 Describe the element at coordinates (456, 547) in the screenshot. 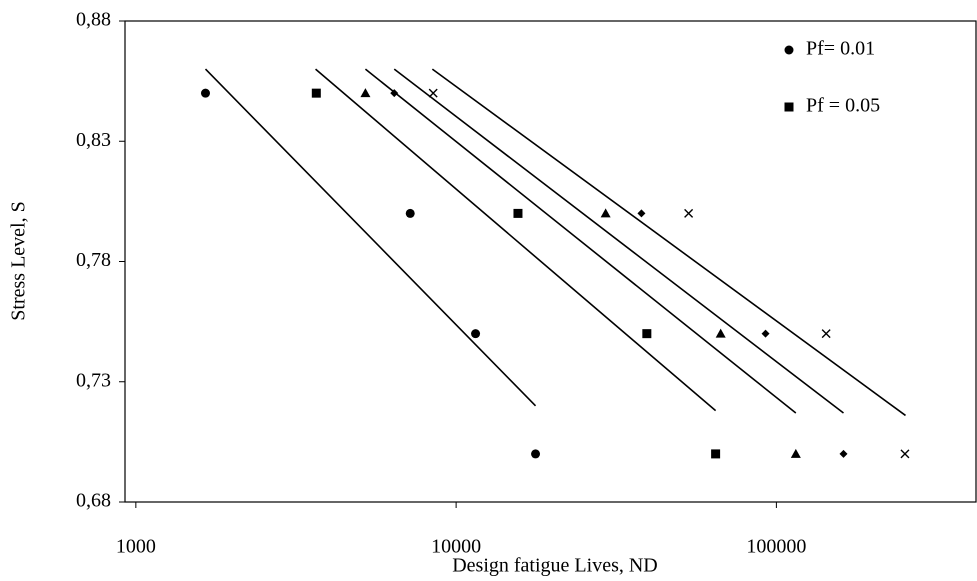

I see `x-tick-label: 10000` at that location.